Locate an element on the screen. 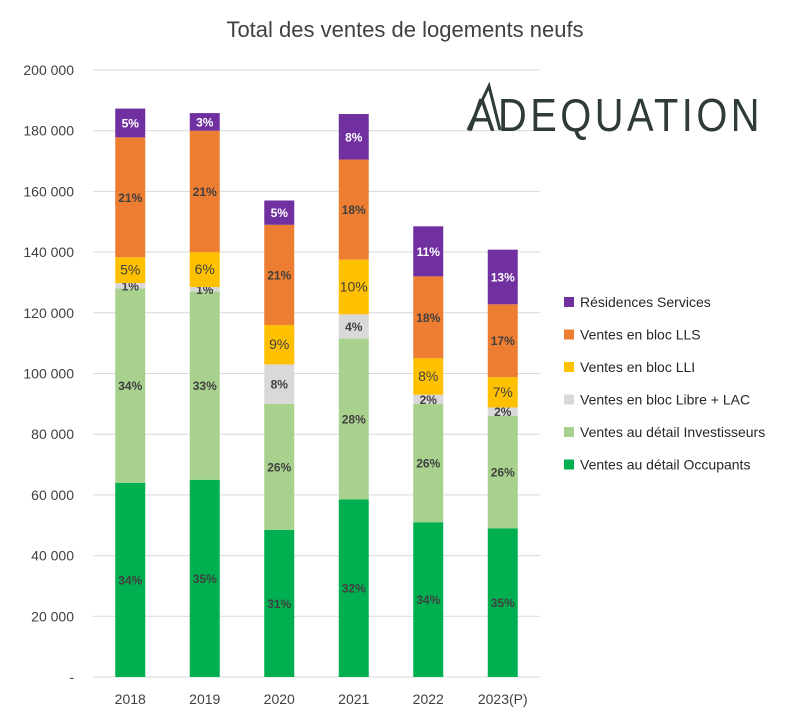 The image size is (800, 720). bar-data-label: 17% is located at coordinates (503, 341).